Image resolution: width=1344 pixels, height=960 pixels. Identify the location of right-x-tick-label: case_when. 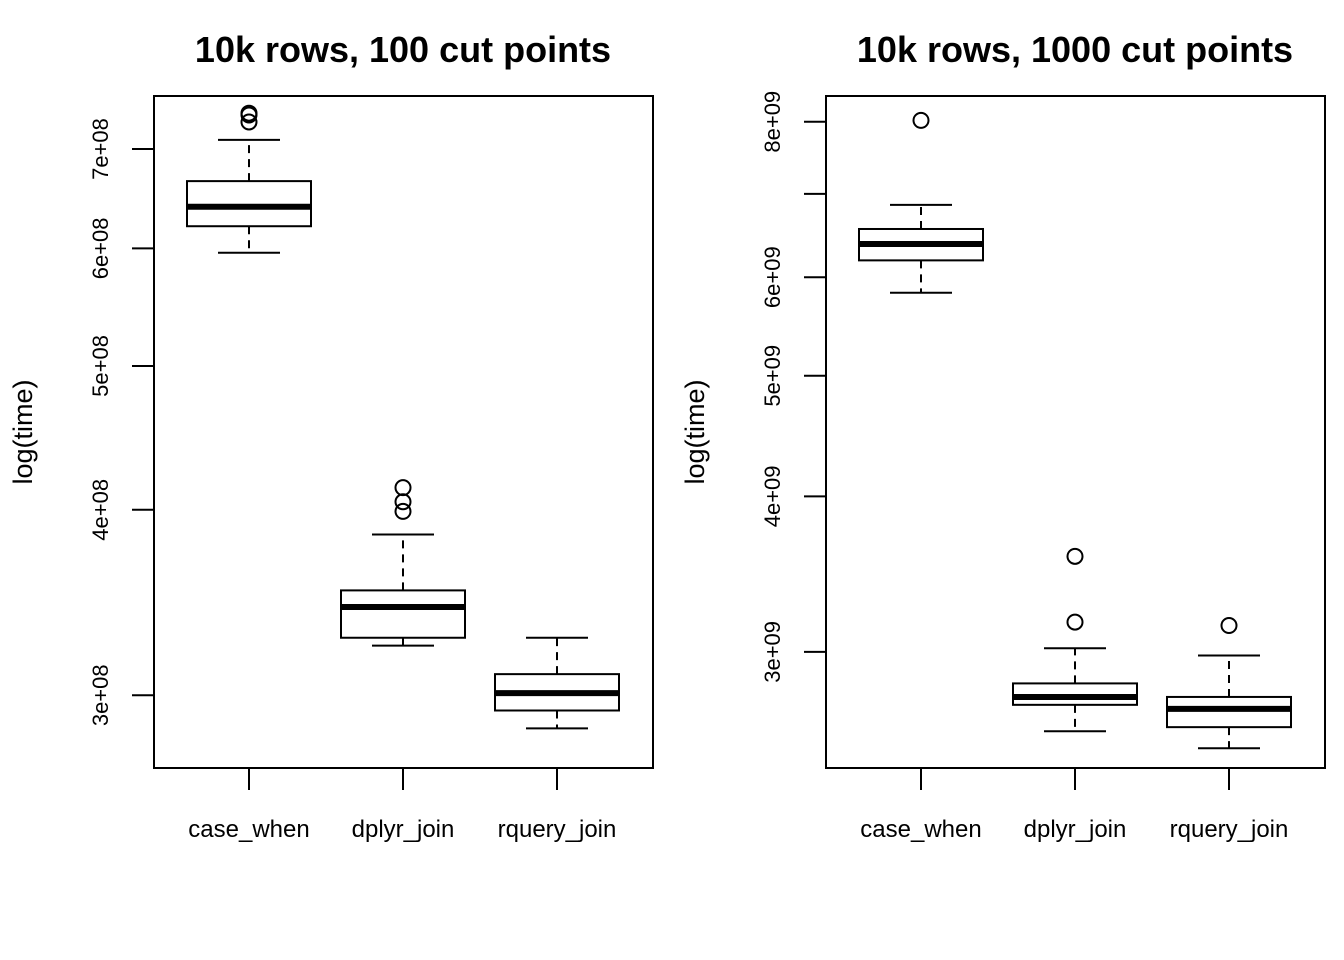
(920, 829).